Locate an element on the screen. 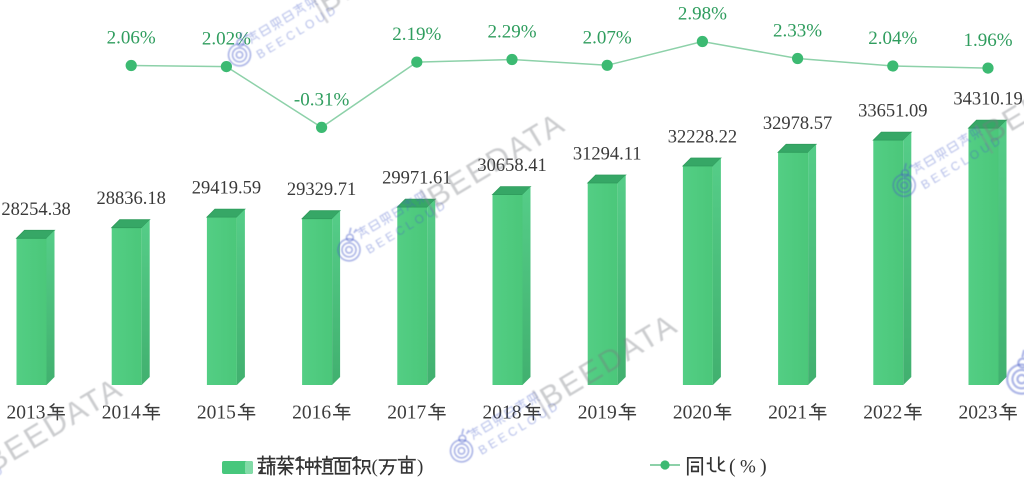  svg-text: 2.19% is located at coordinates (416, 34).